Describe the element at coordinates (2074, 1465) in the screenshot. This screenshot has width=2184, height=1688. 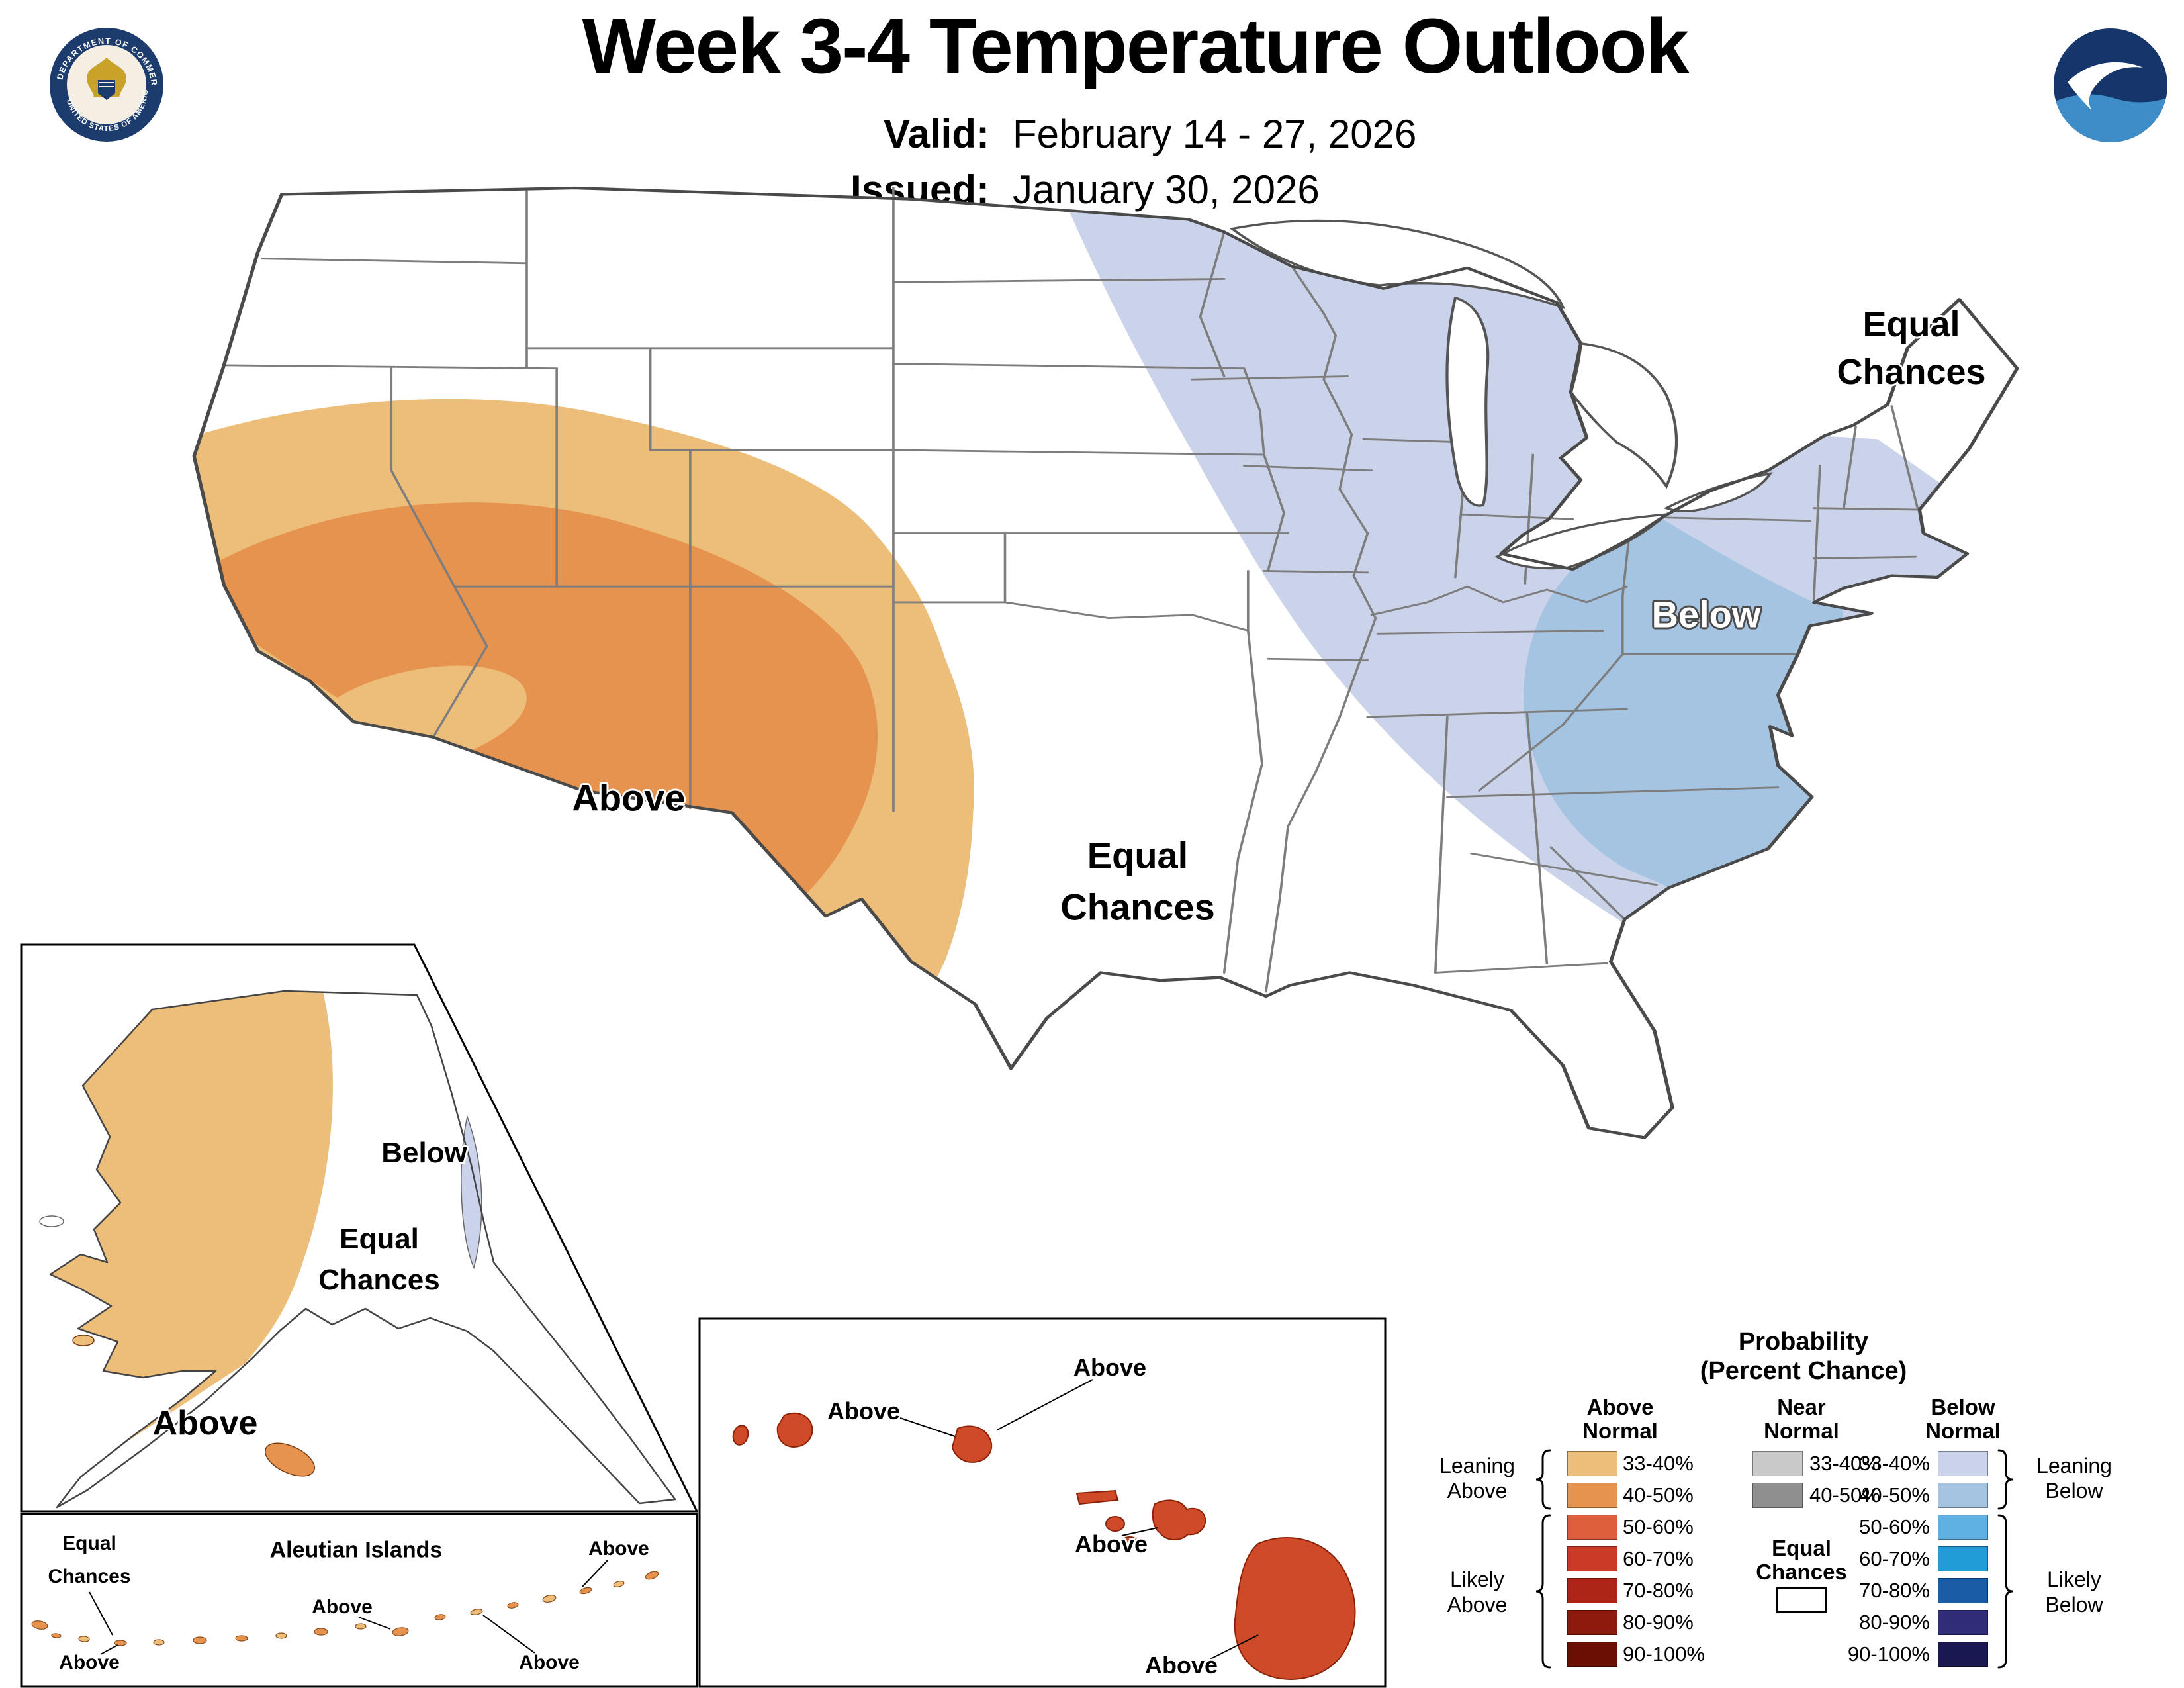
I see `leaning-below-label-line1: Leaning` at that location.